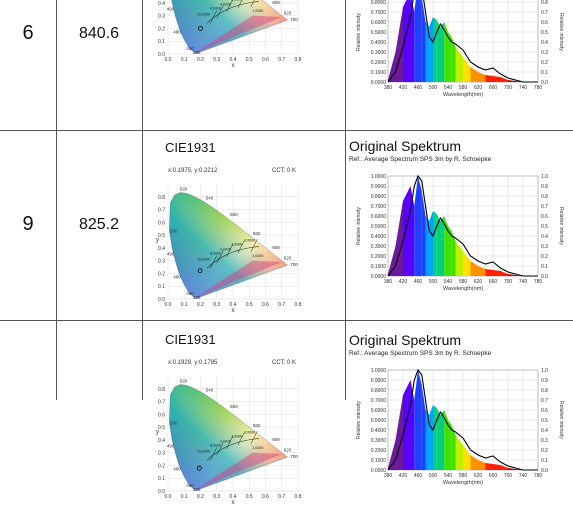 The image size is (573, 510). Describe the element at coordinates (229, 27) in the screenshot. I see `spectral-locus-shade` at that location.